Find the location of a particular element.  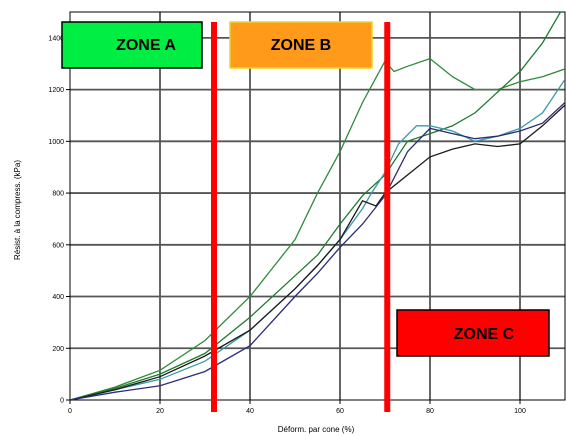

y-tick-label: 1000 is located at coordinates (56, 142).